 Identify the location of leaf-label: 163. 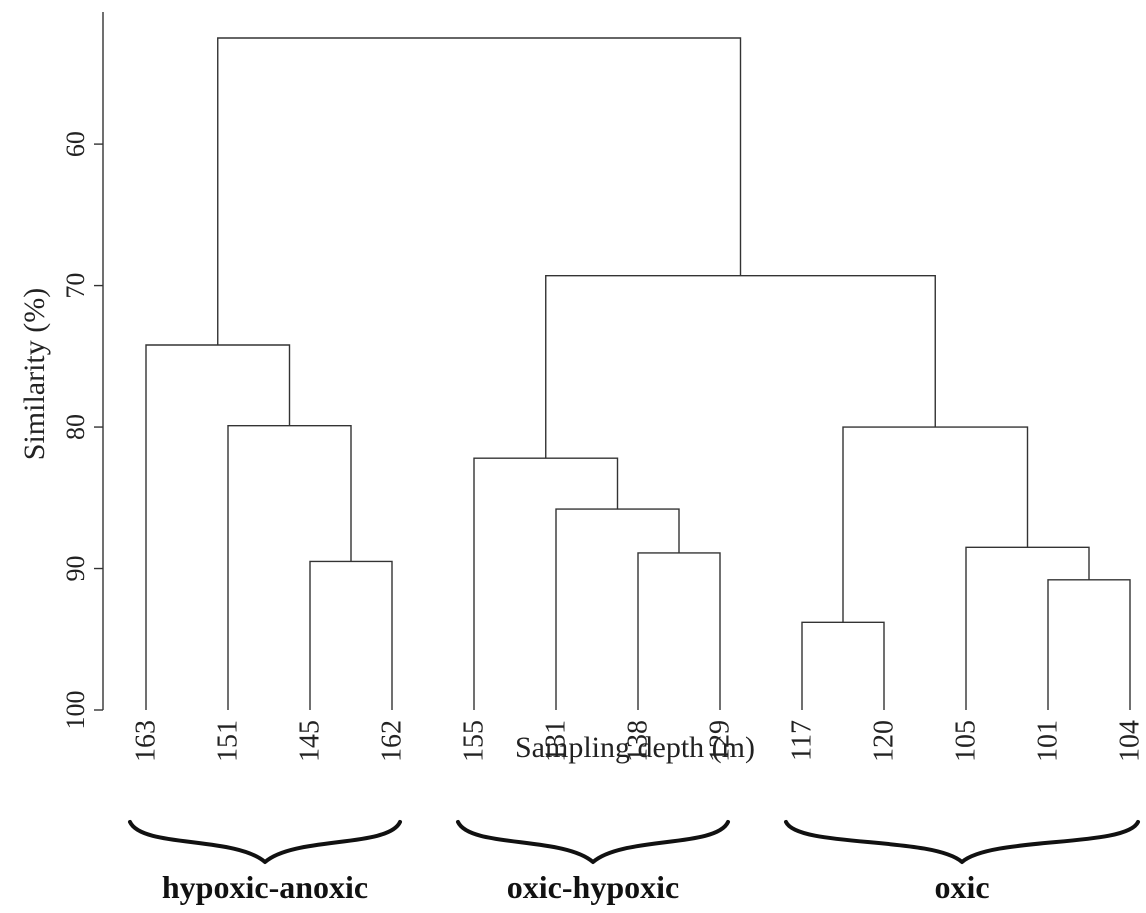
(146, 741).